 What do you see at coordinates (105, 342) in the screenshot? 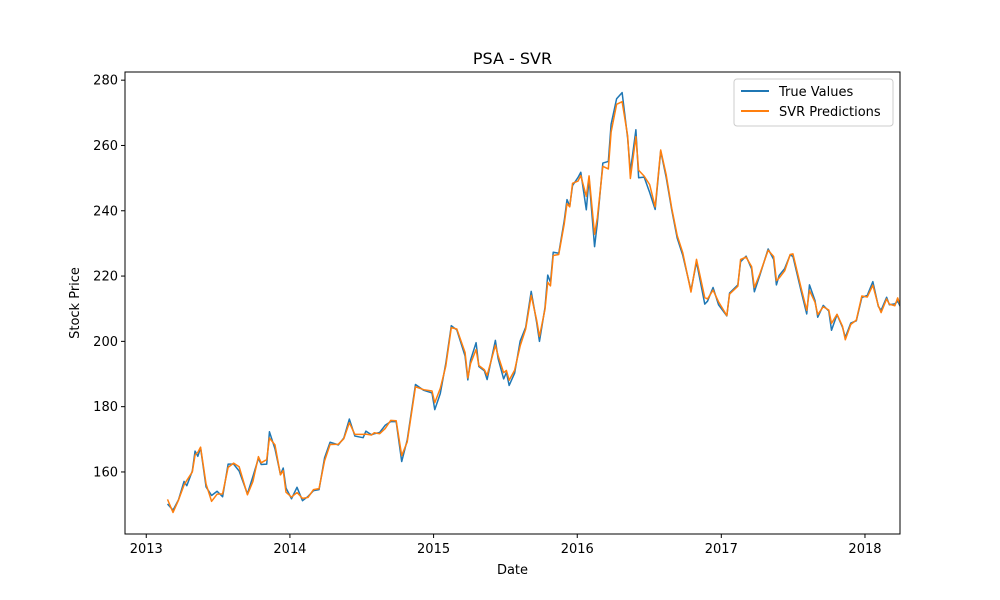
I see `y-tick-label: 200` at bounding box center [105, 342].